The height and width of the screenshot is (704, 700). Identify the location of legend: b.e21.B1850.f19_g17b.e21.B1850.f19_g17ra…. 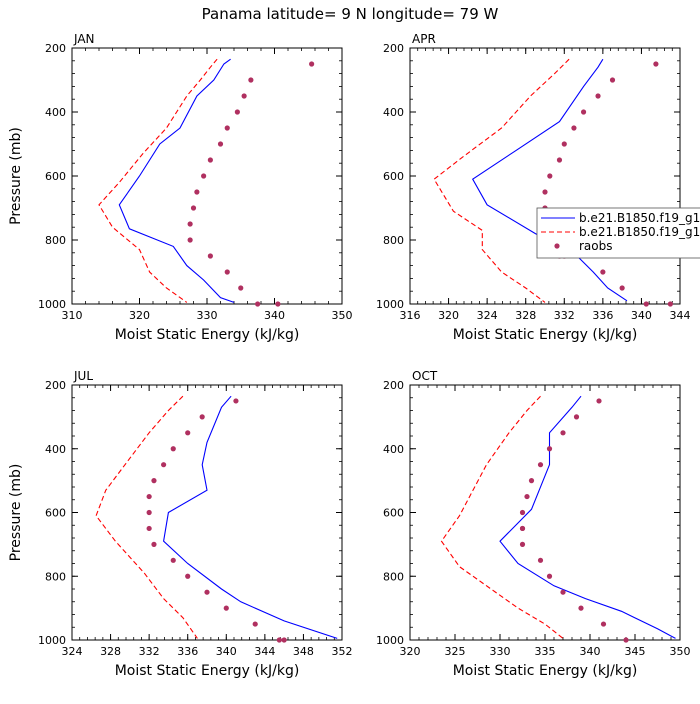
(618, 233).